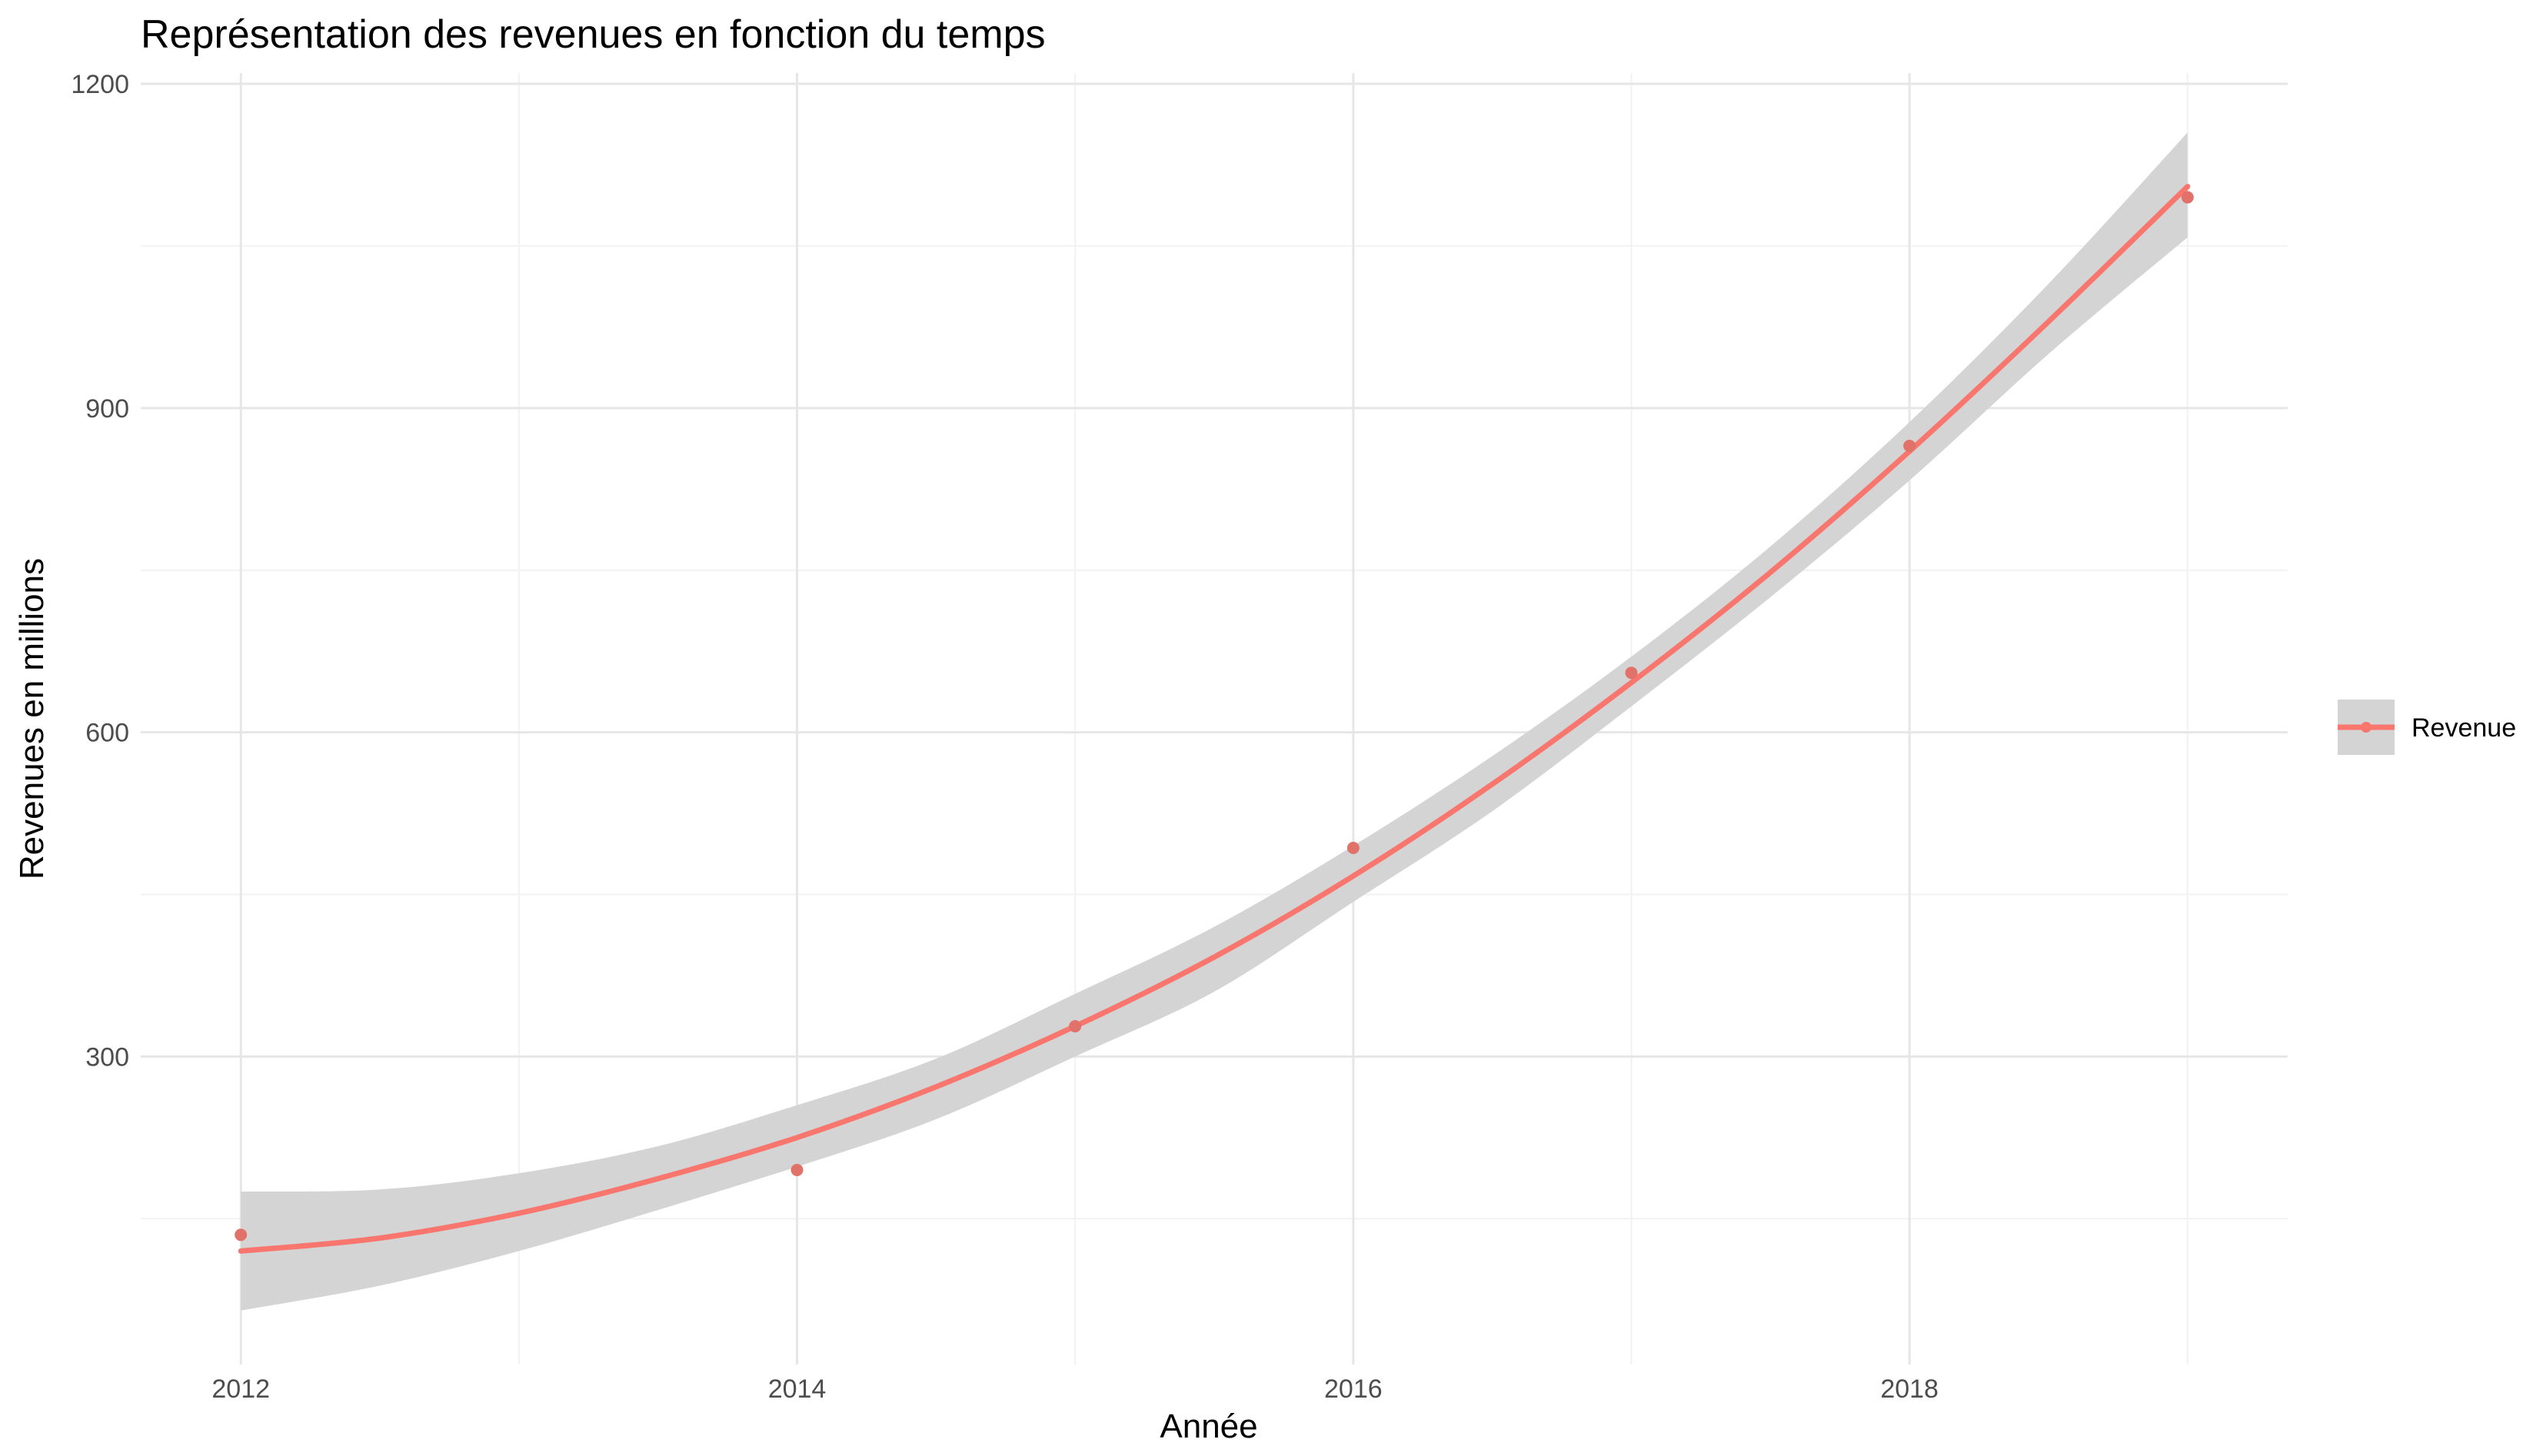 This screenshot has height=1456, width=2543. What do you see at coordinates (100, 84) in the screenshot?
I see `y-tick-label: 1200` at bounding box center [100, 84].